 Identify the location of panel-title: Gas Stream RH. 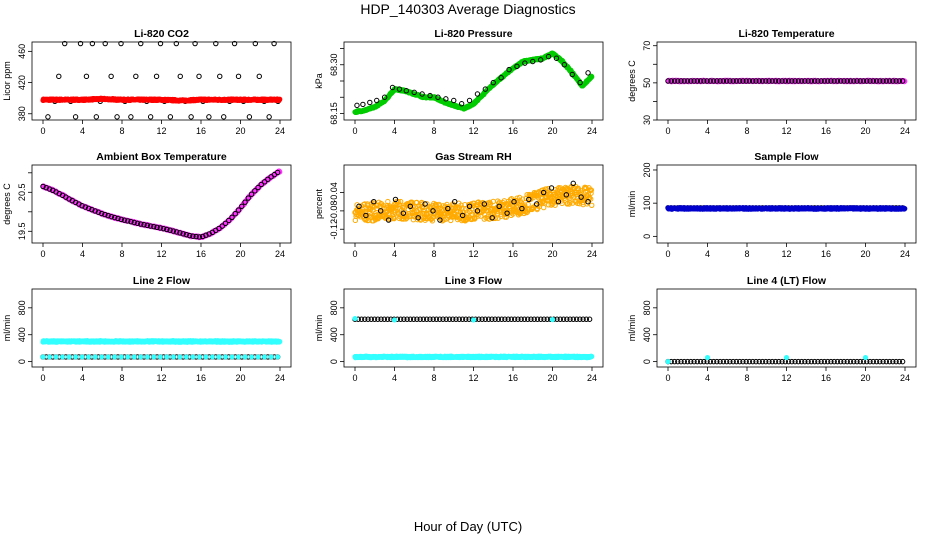
(473, 157).